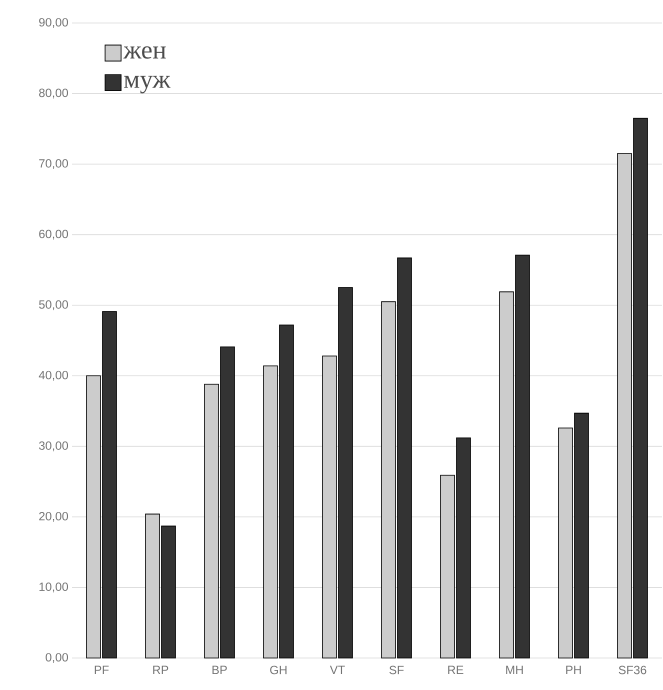 The width and height of the screenshot is (663, 690). What do you see at coordinates (53, 587) in the screenshot?
I see `y-tick-label: 10,00` at bounding box center [53, 587].